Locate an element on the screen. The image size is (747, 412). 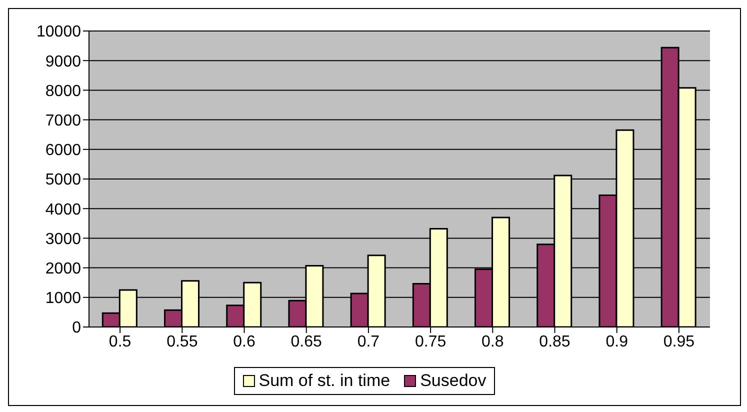
x-tick-label: 0.5 is located at coordinates (120, 341).